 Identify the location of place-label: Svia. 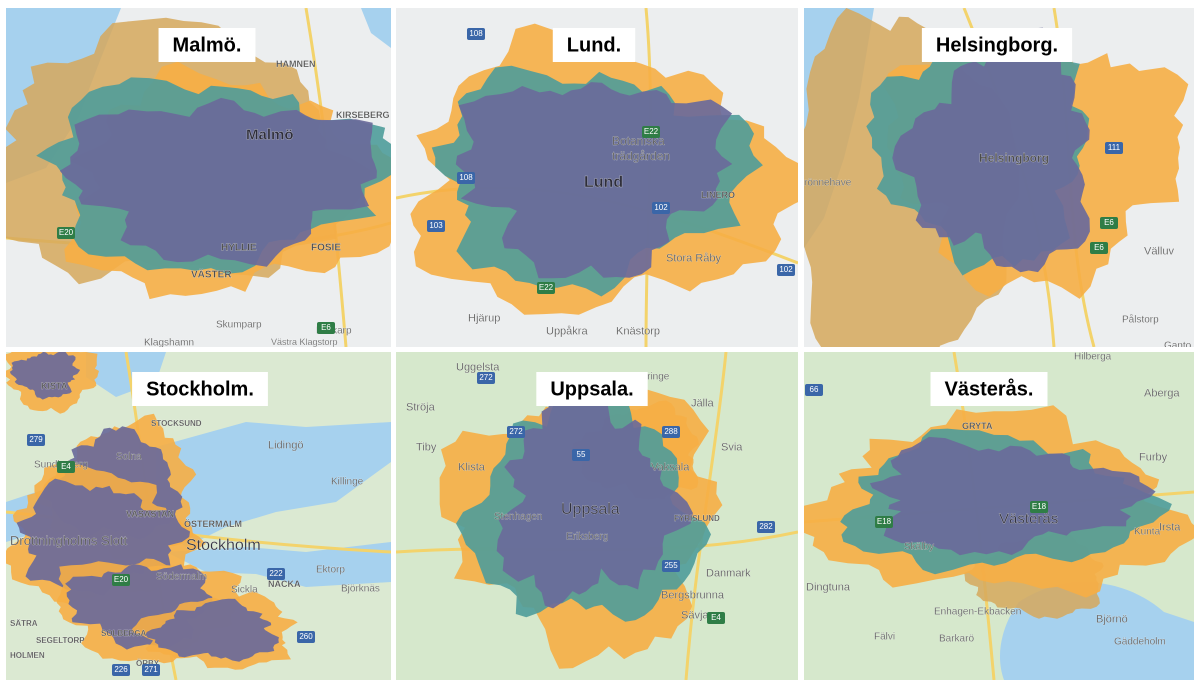
(732, 447).